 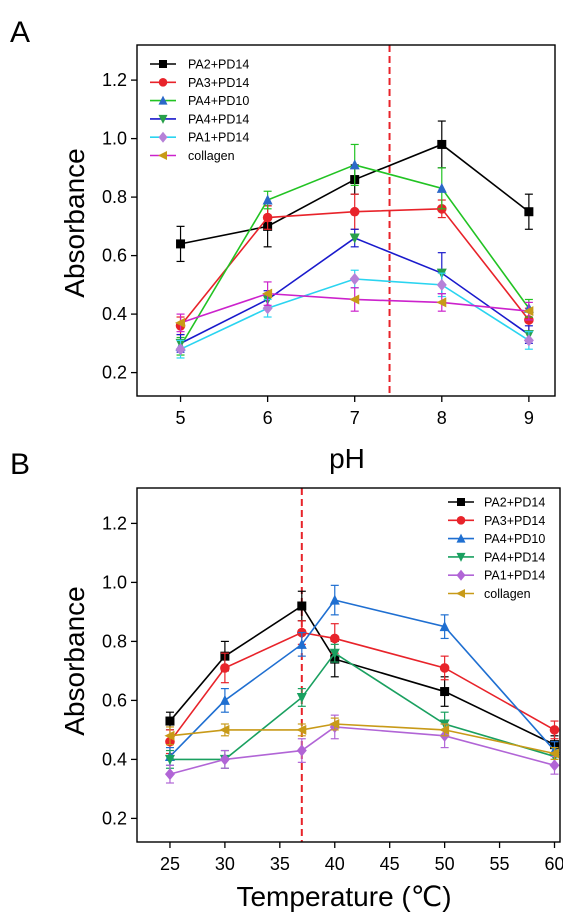 I want to click on x-tick-label: 40, so click(x=335, y=864).